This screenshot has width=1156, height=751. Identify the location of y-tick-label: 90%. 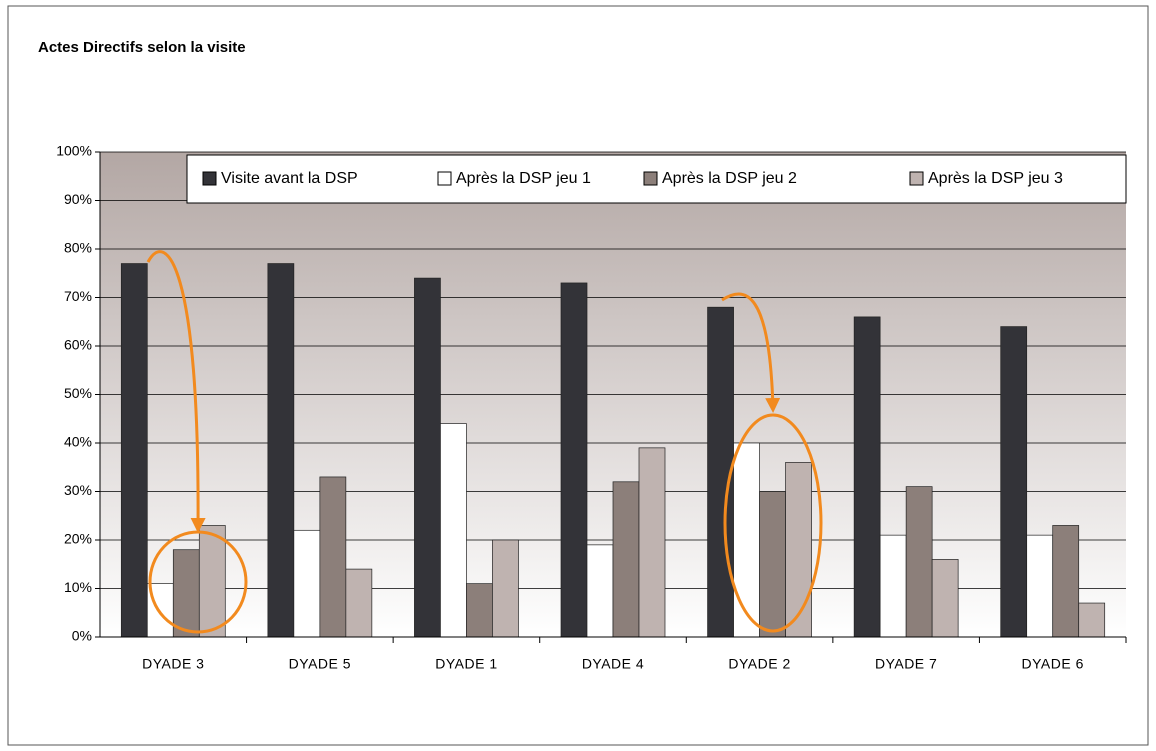
(78, 199).